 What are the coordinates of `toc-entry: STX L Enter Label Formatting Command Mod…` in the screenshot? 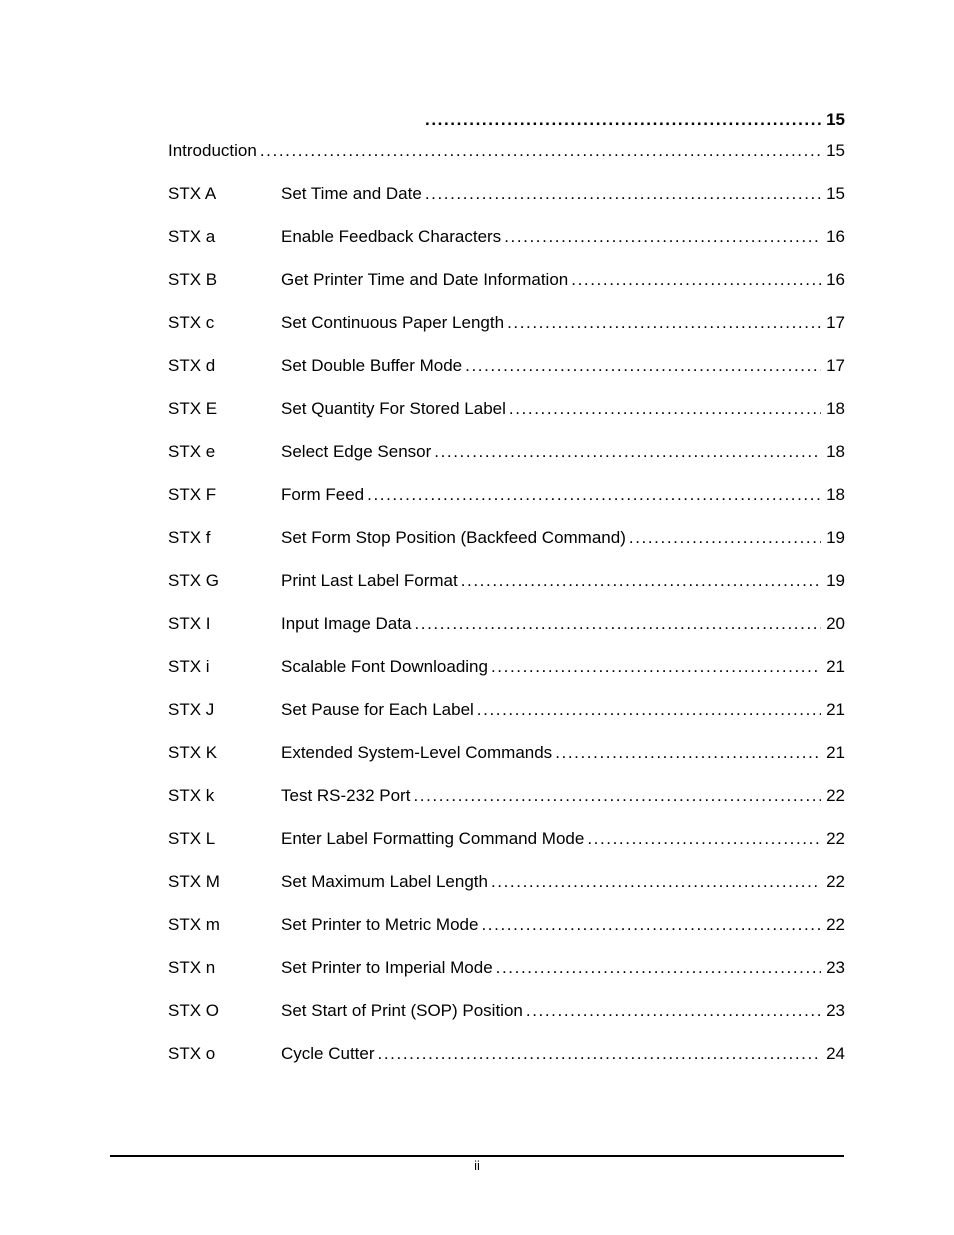 It's located at (506, 839).